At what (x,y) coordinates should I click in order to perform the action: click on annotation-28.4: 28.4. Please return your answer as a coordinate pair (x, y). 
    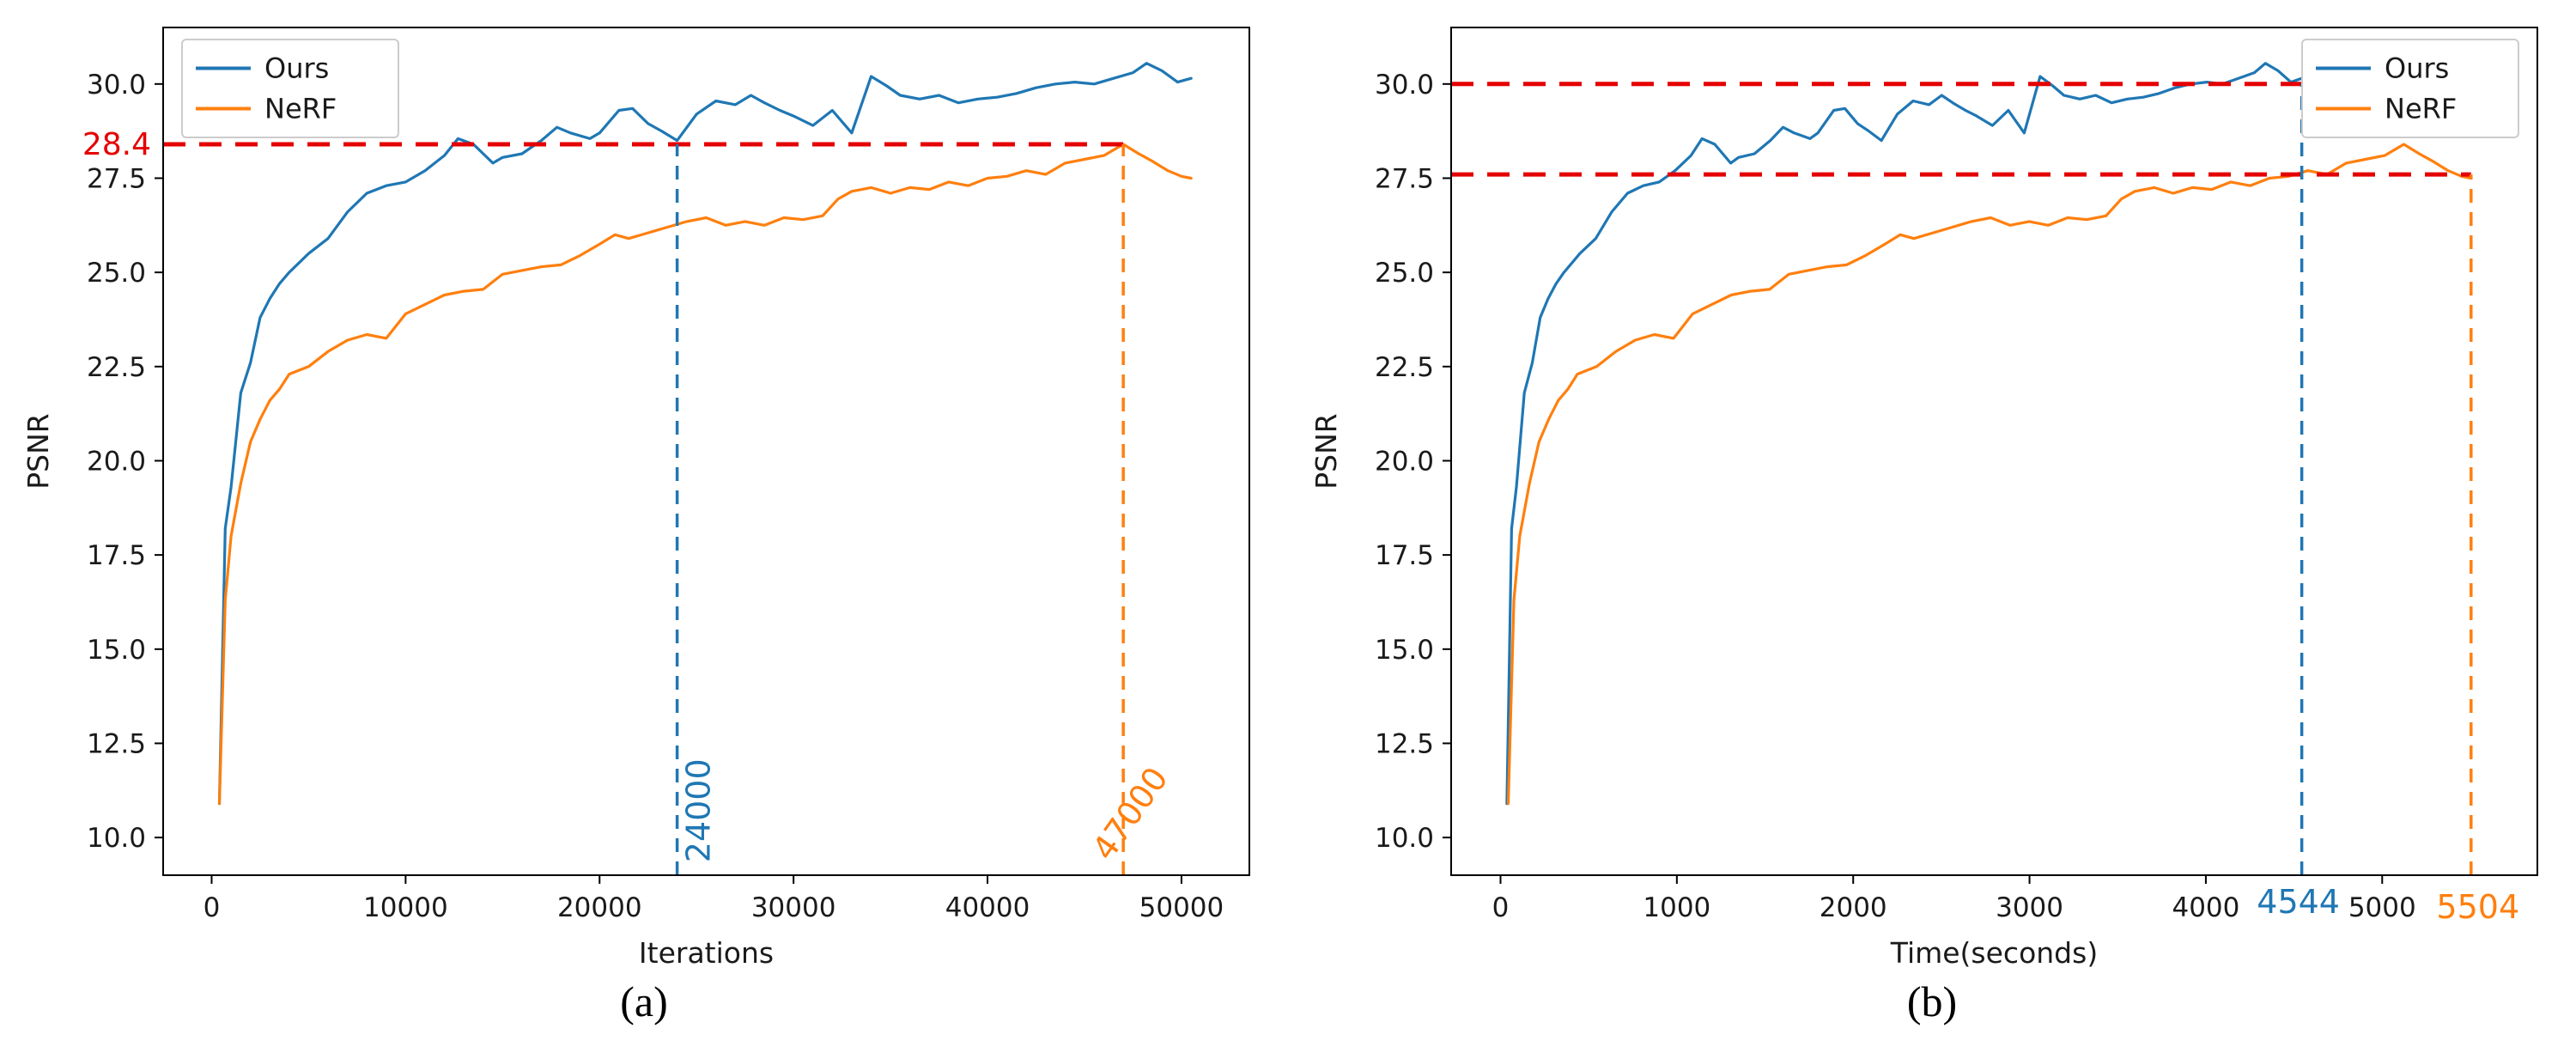
    Looking at the image, I should click on (117, 144).